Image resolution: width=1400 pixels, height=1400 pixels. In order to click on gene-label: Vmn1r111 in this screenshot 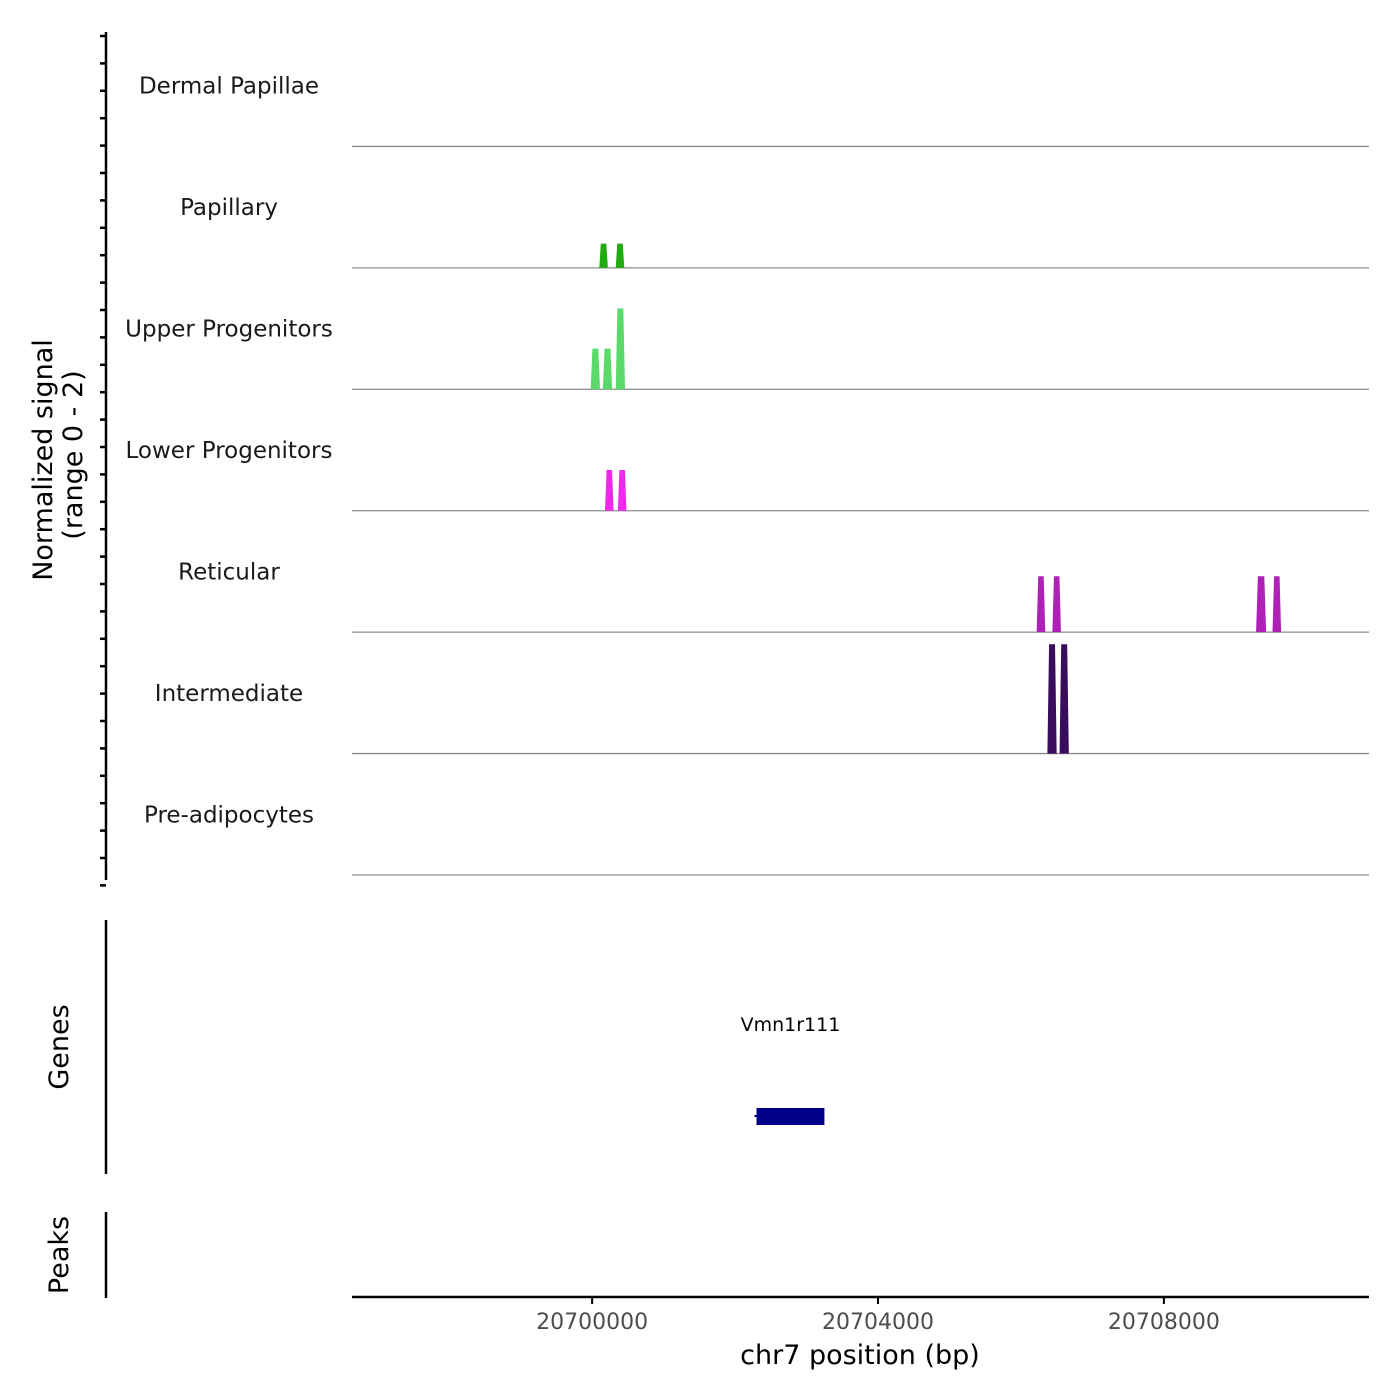, I will do `click(791, 1025)`.